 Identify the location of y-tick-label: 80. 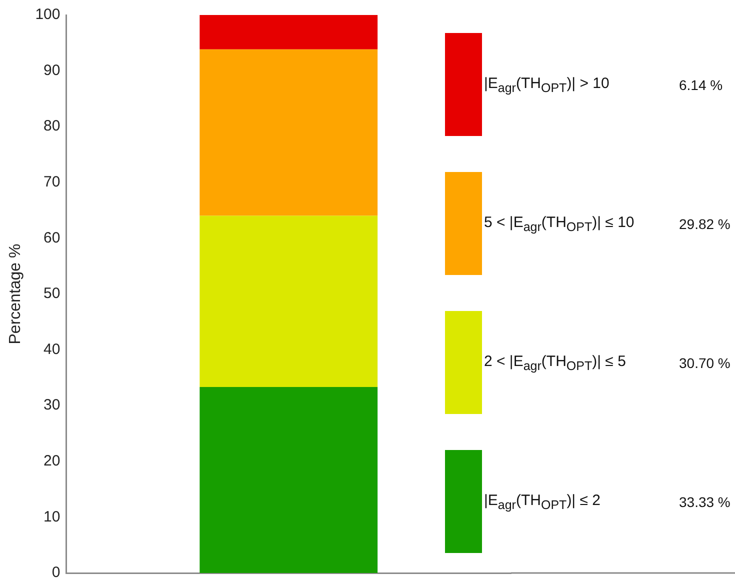
(52, 126).